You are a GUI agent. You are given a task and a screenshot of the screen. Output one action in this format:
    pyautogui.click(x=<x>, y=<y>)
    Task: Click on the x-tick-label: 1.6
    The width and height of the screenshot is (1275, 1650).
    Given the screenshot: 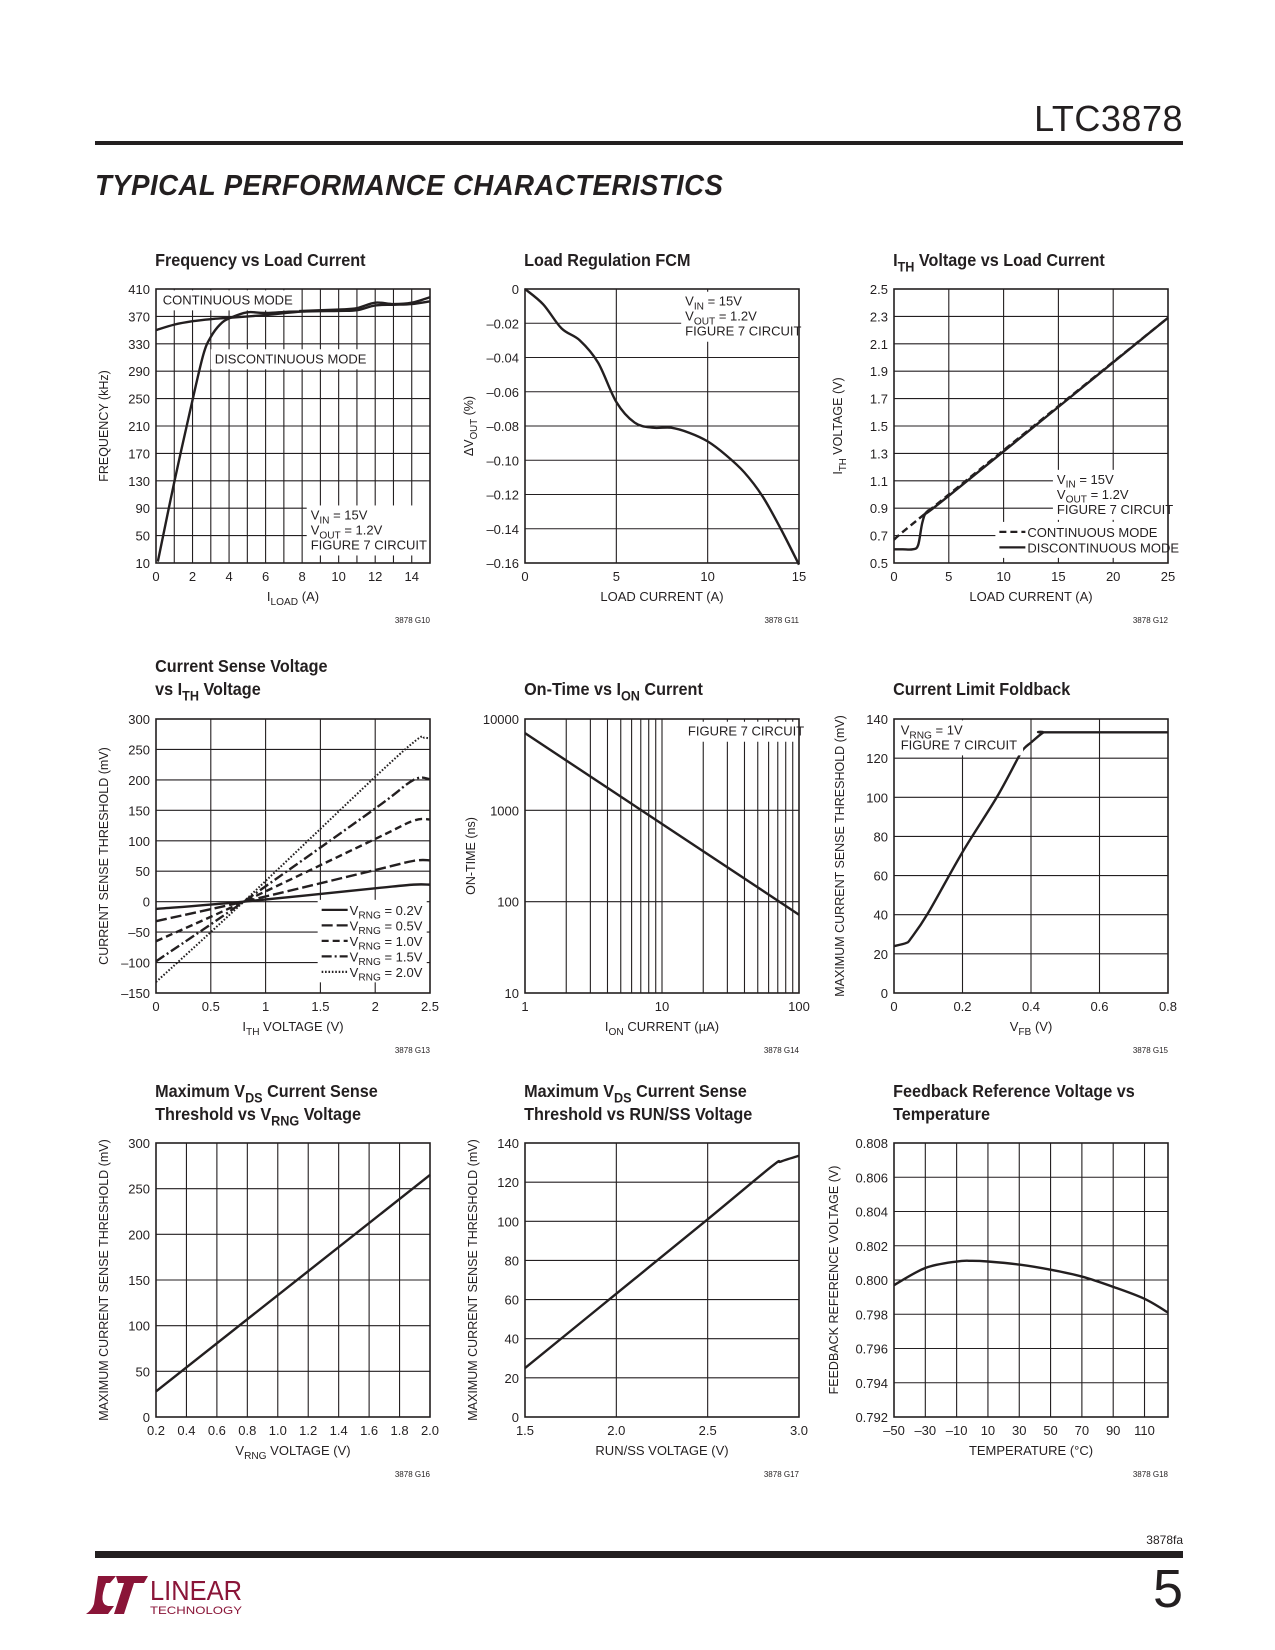 What is the action you would take?
    pyautogui.click(x=369, y=1430)
    